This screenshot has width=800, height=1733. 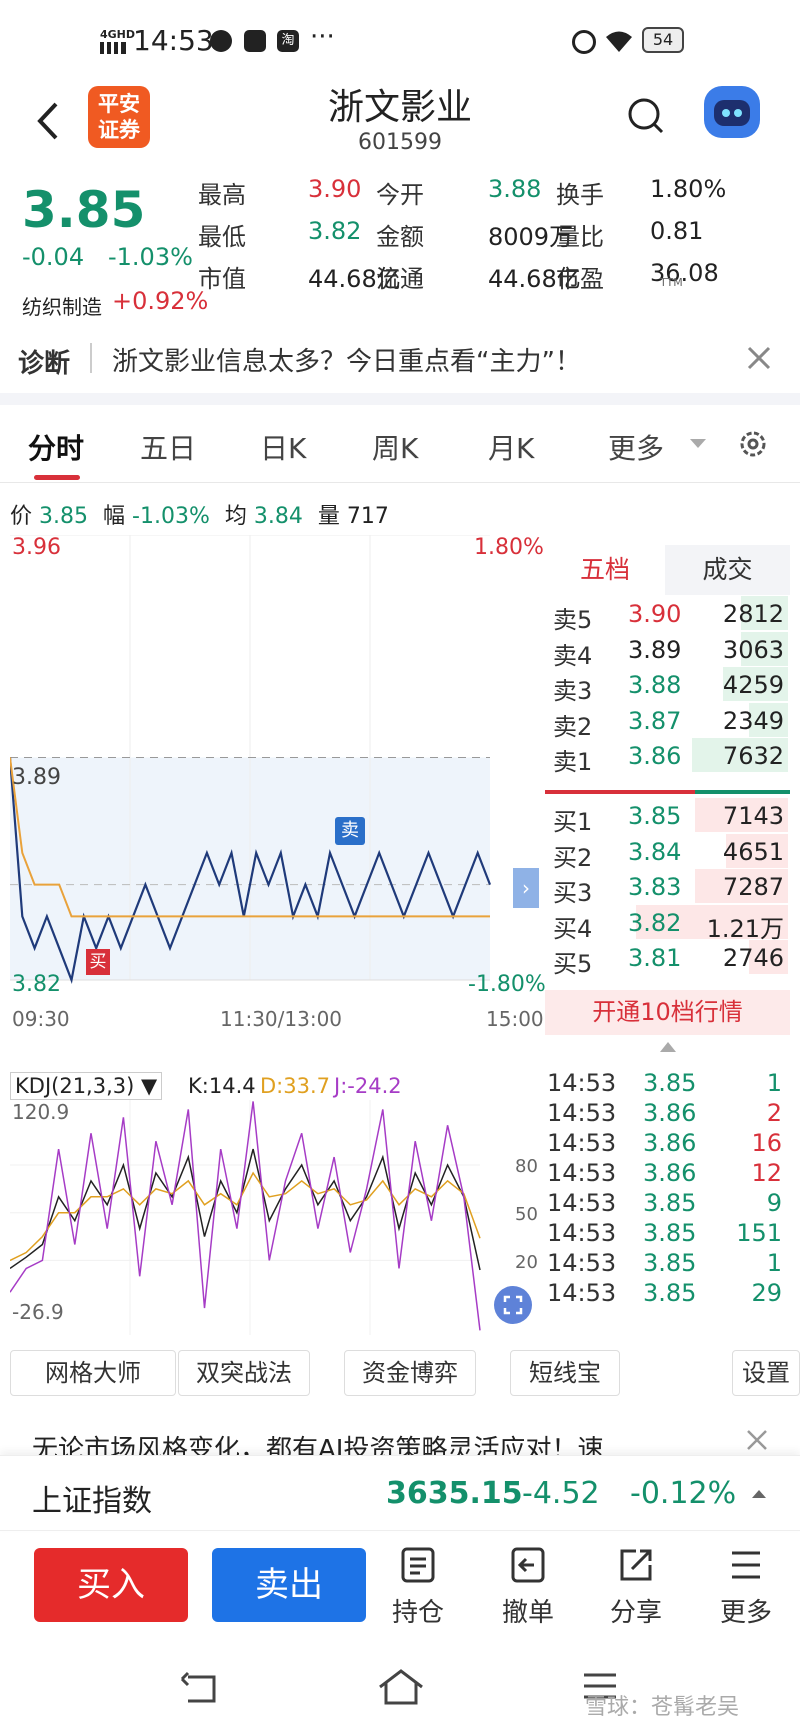 What do you see at coordinates (732, 112) in the screenshot?
I see `ai-assistant-icon` at bounding box center [732, 112].